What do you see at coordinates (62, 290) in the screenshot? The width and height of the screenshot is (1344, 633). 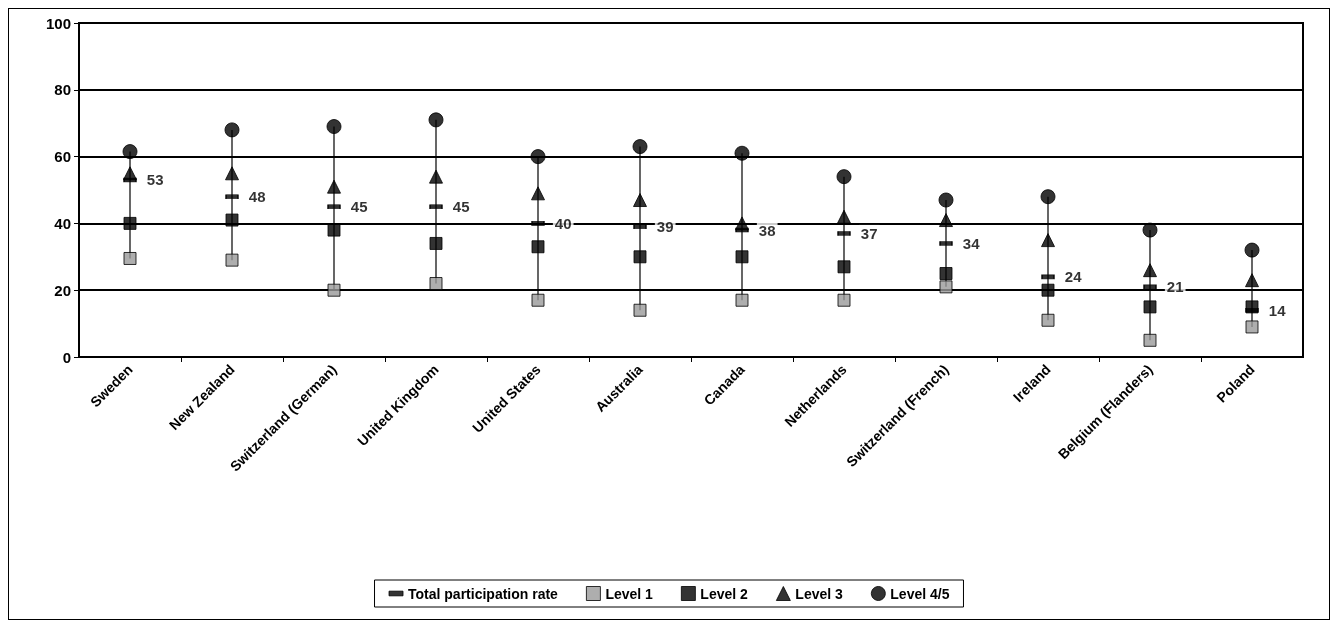 I see `y-tick-label: 20` at bounding box center [62, 290].